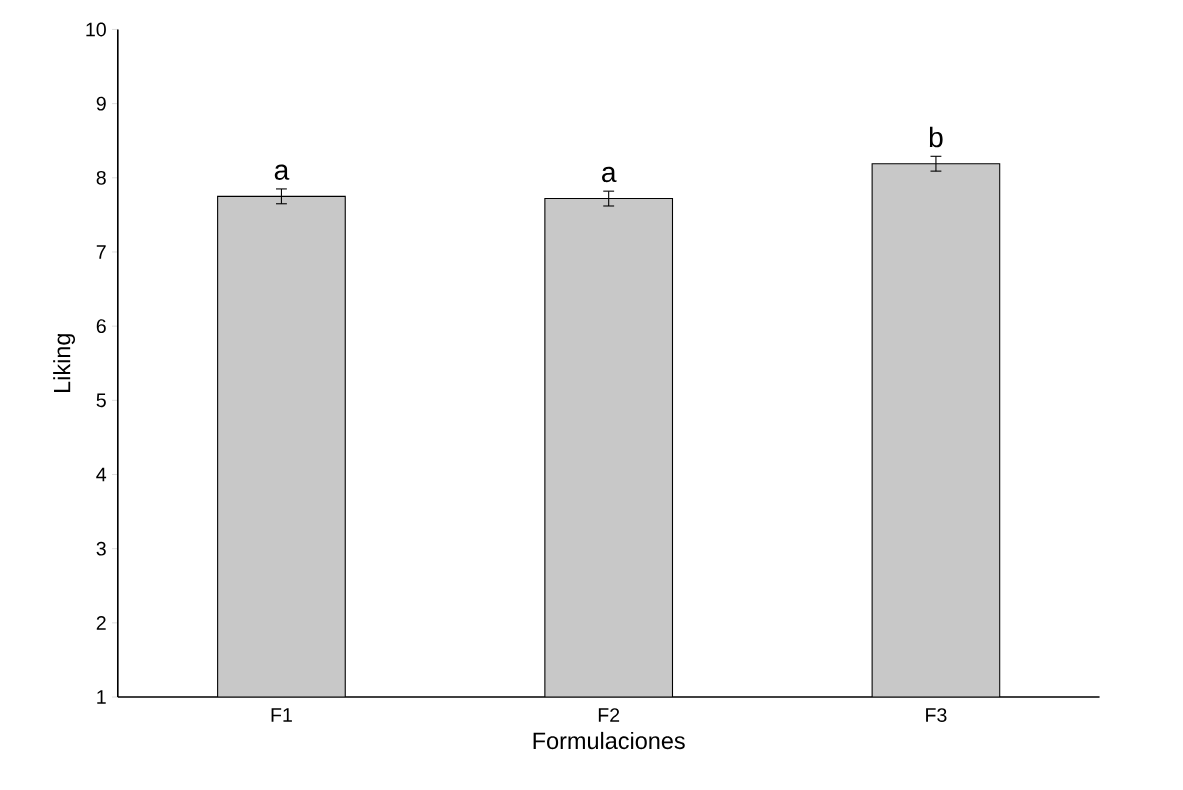 The image size is (1183, 790). What do you see at coordinates (281, 715) in the screenshot?
I see `x-tick-label: F1` at bounding box center [281, 715].